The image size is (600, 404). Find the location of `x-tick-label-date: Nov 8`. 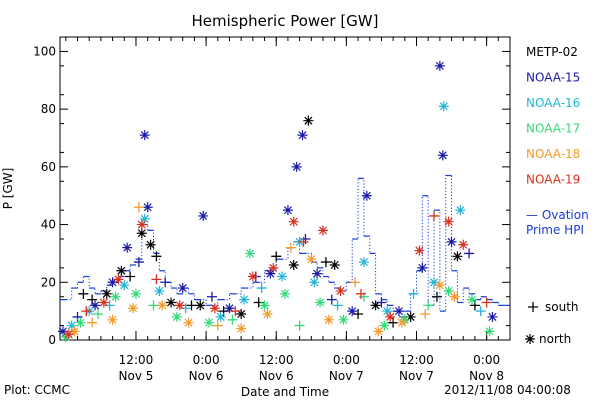

x-tick-label-date: Nov 8 is located at coordinates (486, 376).